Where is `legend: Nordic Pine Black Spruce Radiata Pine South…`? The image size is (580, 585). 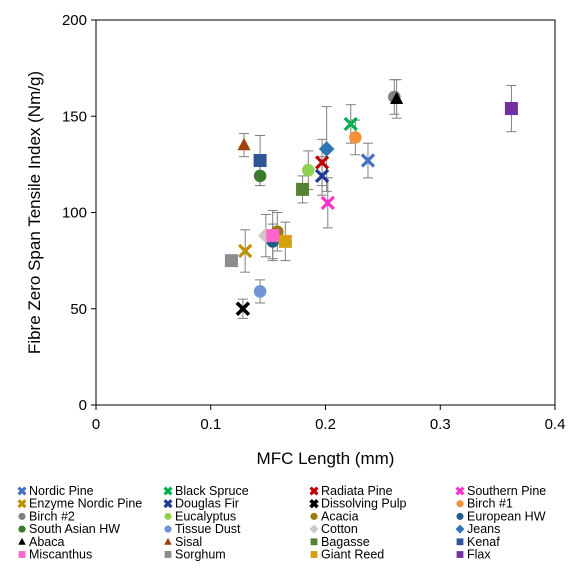 legend: Nordic Pine Black Spruce Radiata Pine South… is located at coordinates (281, 523).